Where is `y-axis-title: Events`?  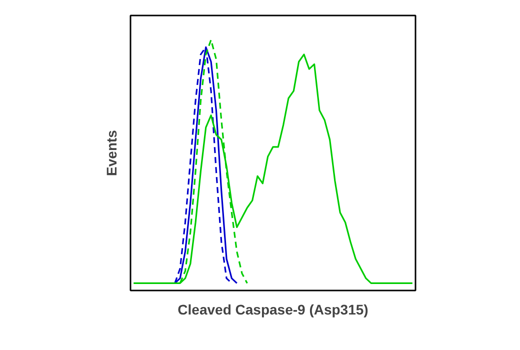
y-axis-title: Events is located at coordinates (112, 153).